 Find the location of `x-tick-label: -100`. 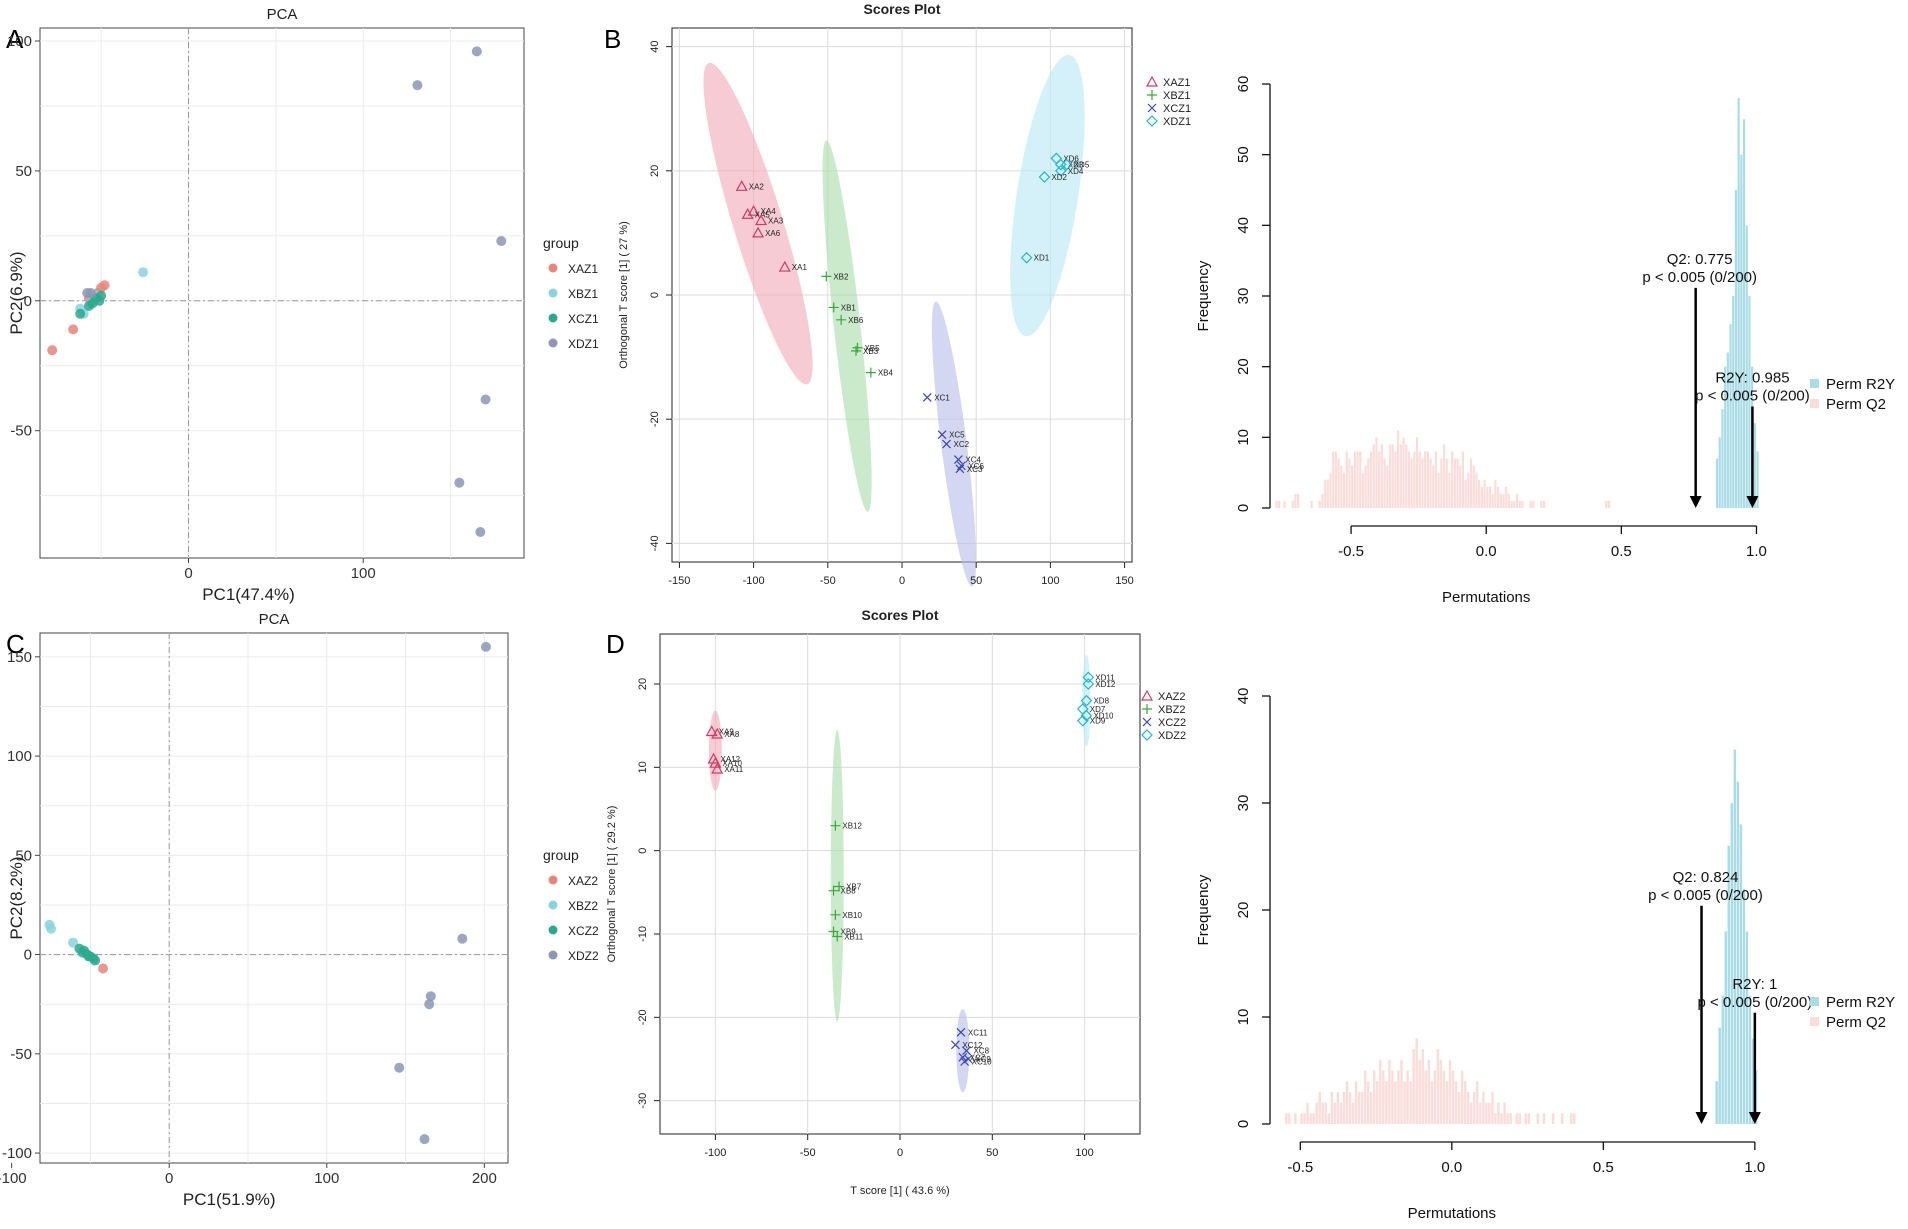

x-tick-label: -100 is located at coordinates (715, 1153).